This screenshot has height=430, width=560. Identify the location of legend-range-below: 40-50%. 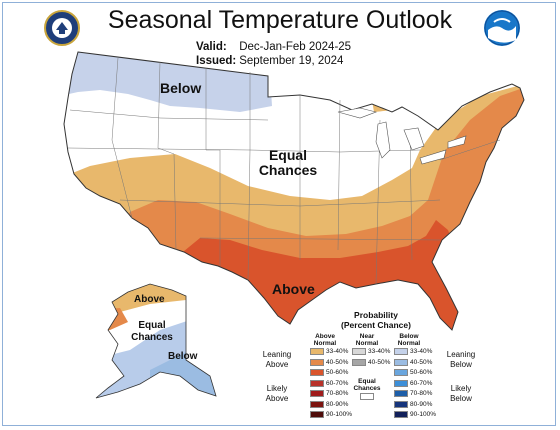
(421, 362).